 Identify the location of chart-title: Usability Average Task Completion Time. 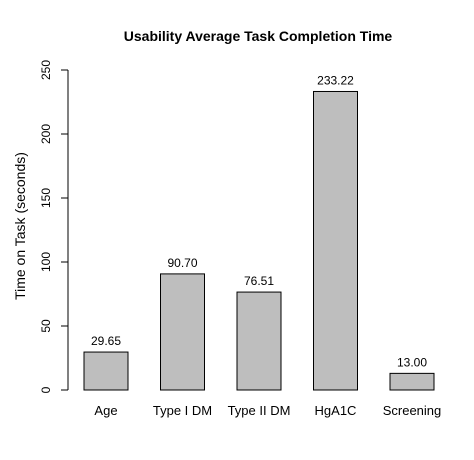
(258, 36).